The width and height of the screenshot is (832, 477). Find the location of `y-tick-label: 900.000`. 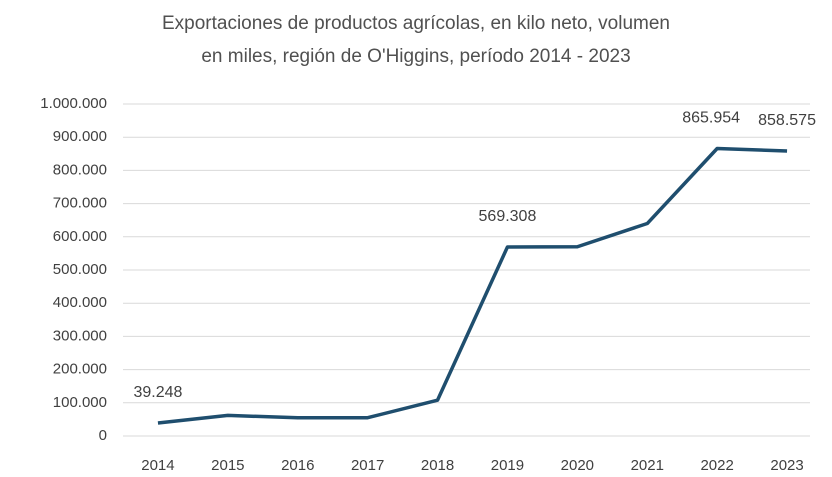

y-tick-label: 900.000 is located at coordinates (80, 136).